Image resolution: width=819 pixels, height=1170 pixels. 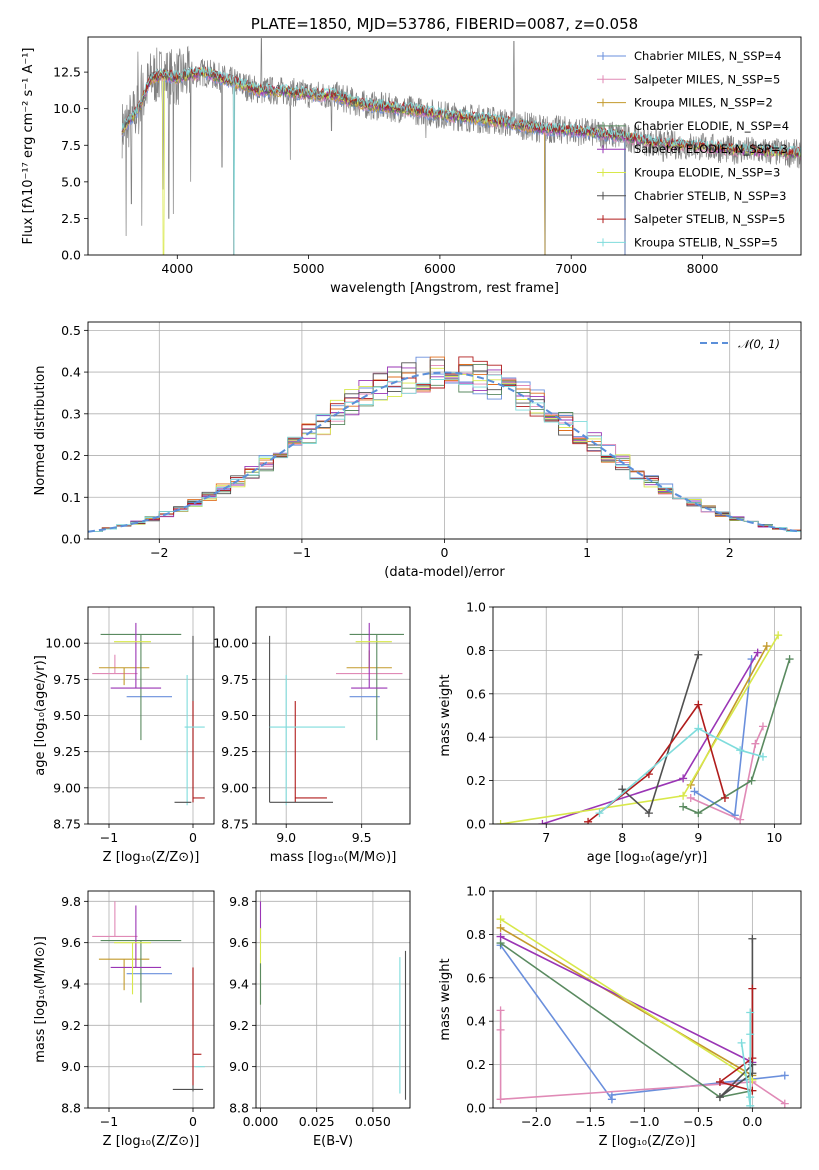 What do you see at coordinates (698, 1121) in the screenshot?
I see `x-tick-label: −0.5` at bounding box center [698, 1121].